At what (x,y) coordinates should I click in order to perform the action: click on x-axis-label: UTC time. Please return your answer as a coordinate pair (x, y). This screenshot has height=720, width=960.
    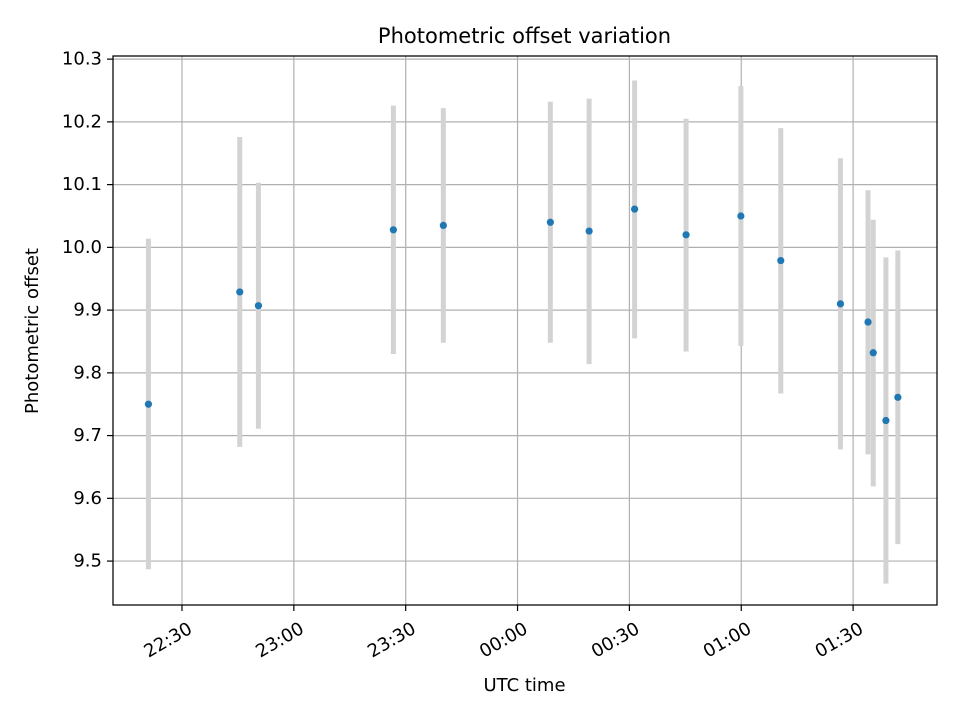
    Looking at the image, I should click on (524, 685).